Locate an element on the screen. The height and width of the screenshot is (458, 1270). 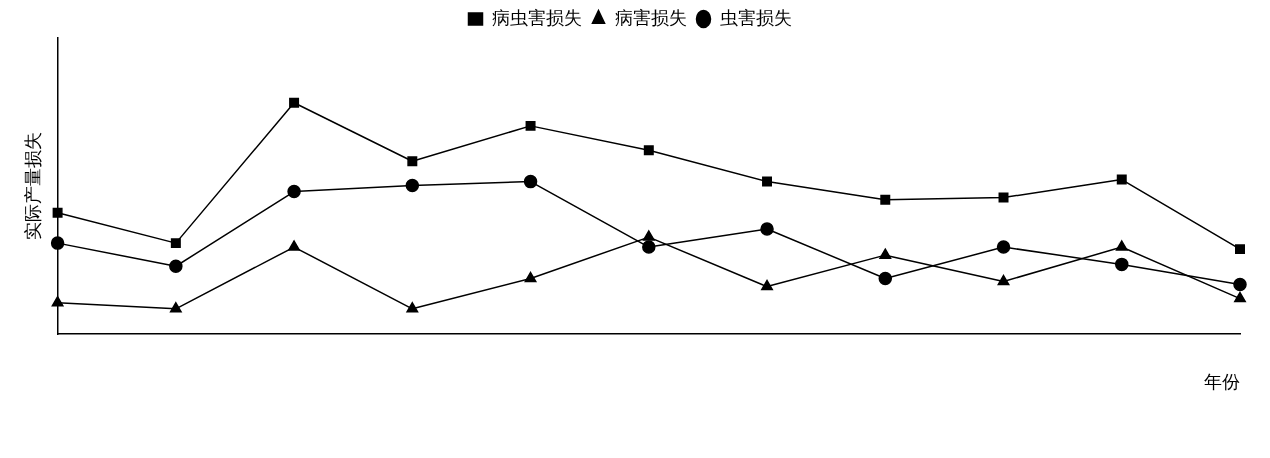
y-axis-title: 实际产量损失 is located at coordinates (33, 186).